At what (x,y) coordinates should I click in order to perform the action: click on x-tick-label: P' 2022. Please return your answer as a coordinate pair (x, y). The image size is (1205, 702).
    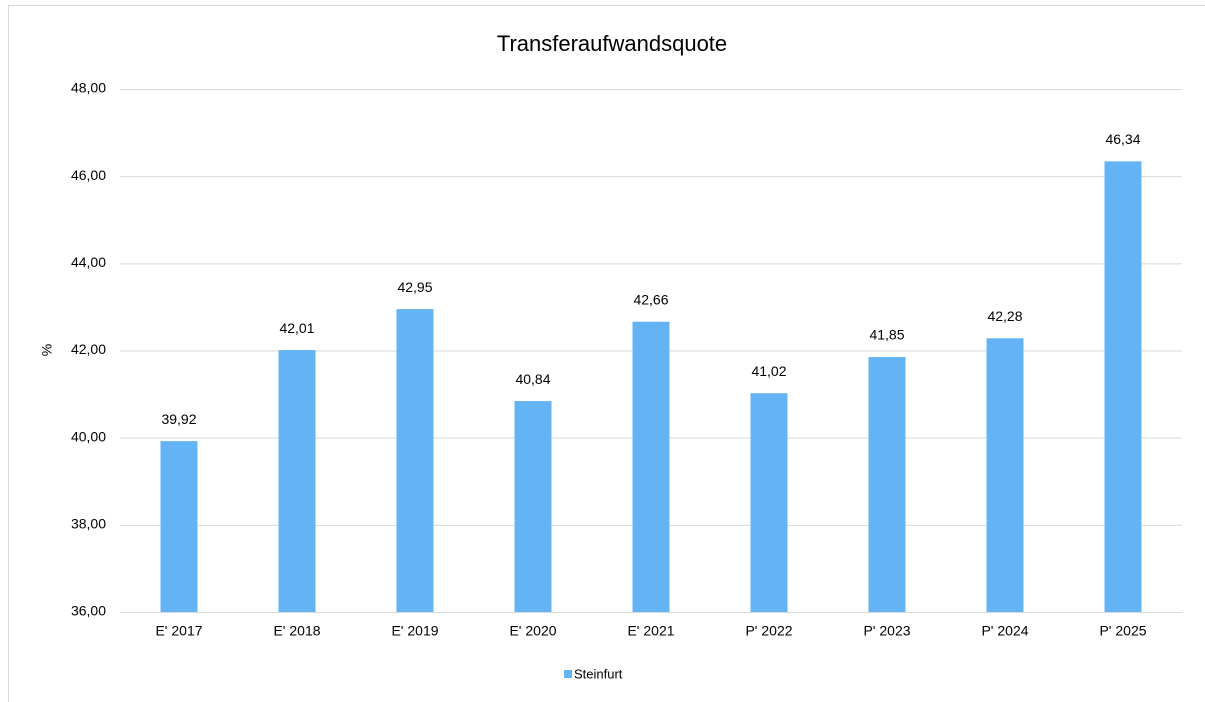
    Looking at the image, I should click on (768, 631).